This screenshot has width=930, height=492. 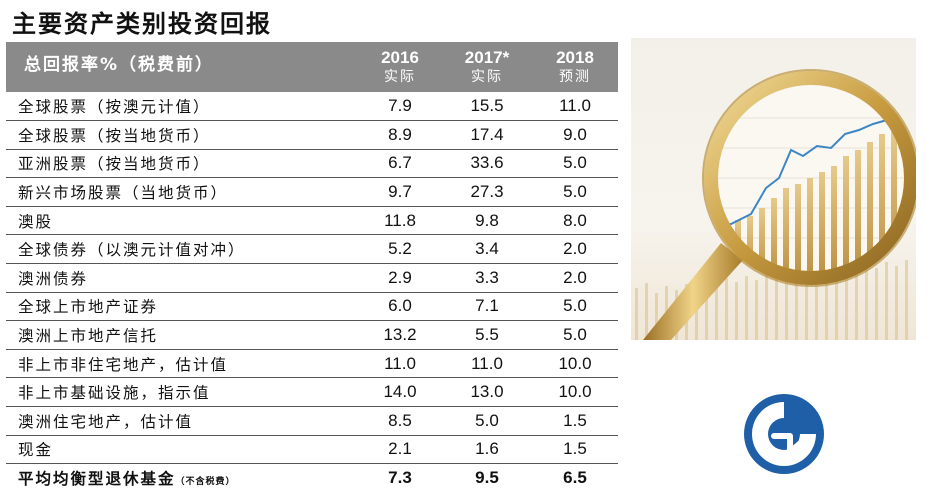 What do you see at coordinates (487, 192) in the screenshot?
I see `cell-2017: 27.3` at bounding box center [487, 192].